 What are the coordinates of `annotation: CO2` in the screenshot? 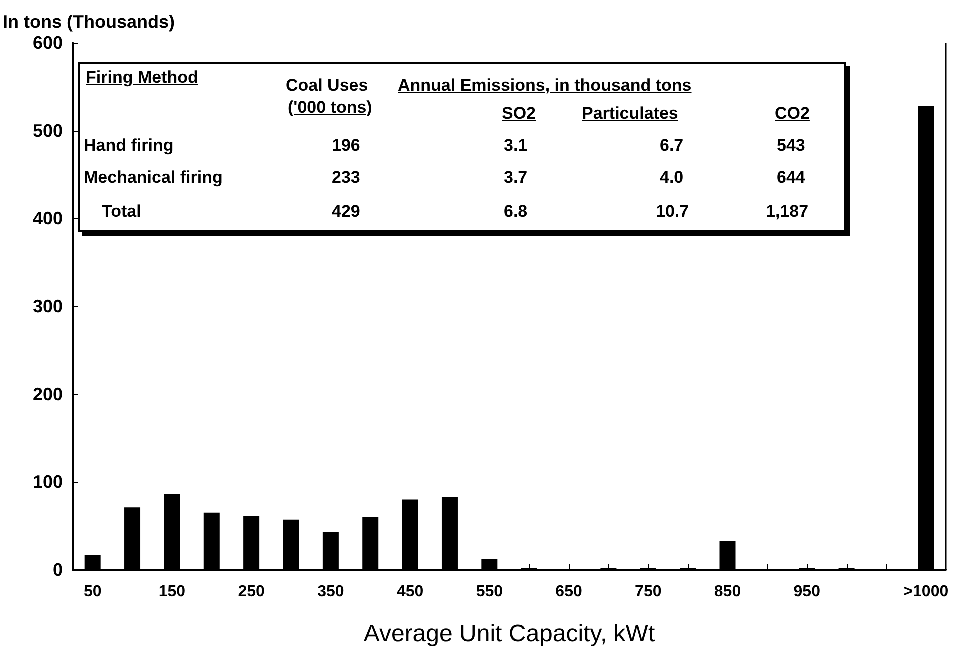 It's located at (792, 114).